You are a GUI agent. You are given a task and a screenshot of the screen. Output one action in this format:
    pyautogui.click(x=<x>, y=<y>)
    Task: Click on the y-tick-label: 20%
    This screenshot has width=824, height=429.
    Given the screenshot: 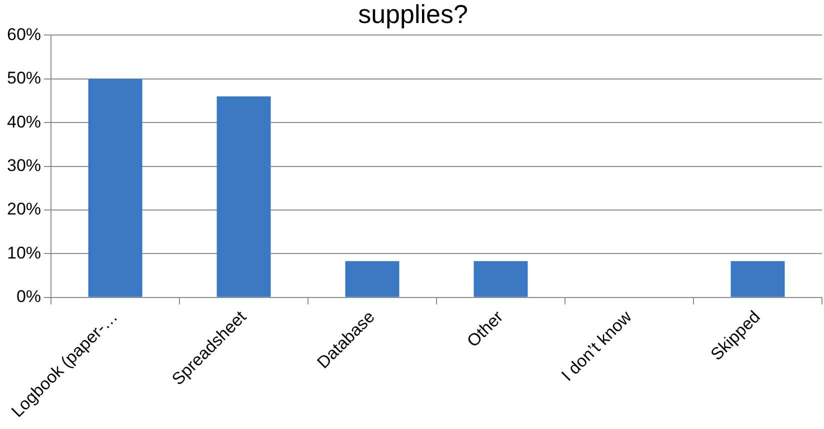 What is the action you would take?
    pyautogui.click(x=24, y=209)
    